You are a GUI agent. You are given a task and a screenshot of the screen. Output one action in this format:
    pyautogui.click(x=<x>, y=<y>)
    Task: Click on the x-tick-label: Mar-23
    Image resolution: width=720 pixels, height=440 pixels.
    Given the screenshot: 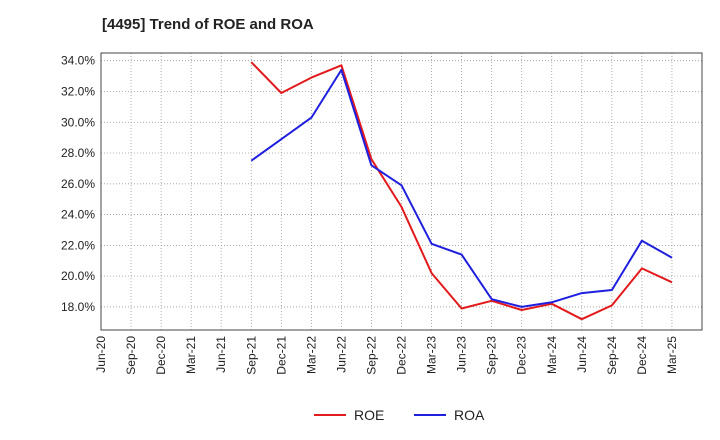 What is the action you would take?
    pyautogui.click(x=432, y=355)
    